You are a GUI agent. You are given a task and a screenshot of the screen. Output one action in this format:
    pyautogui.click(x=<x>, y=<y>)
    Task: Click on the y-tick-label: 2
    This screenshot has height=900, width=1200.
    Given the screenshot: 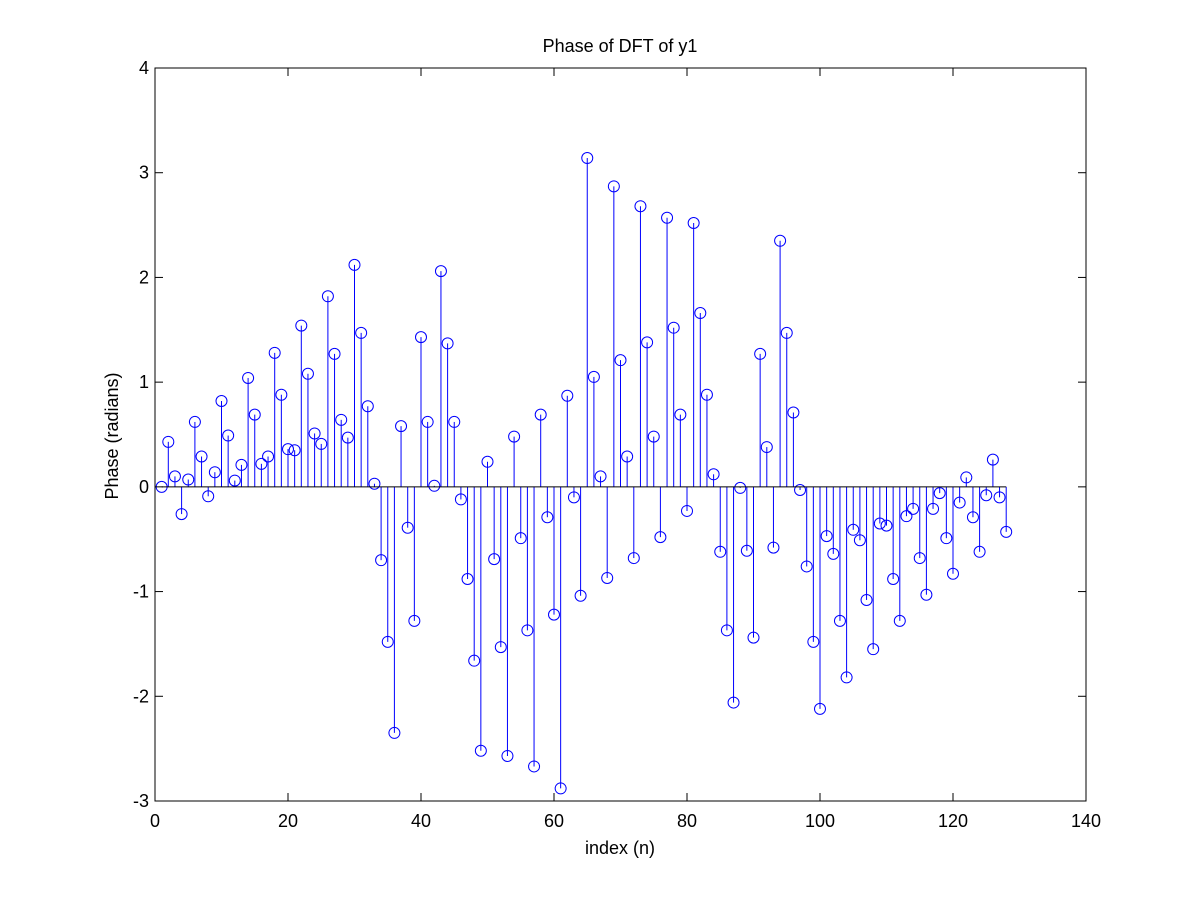 What is the action you would take?
    pyautogui.click(x=144, y=277)
    